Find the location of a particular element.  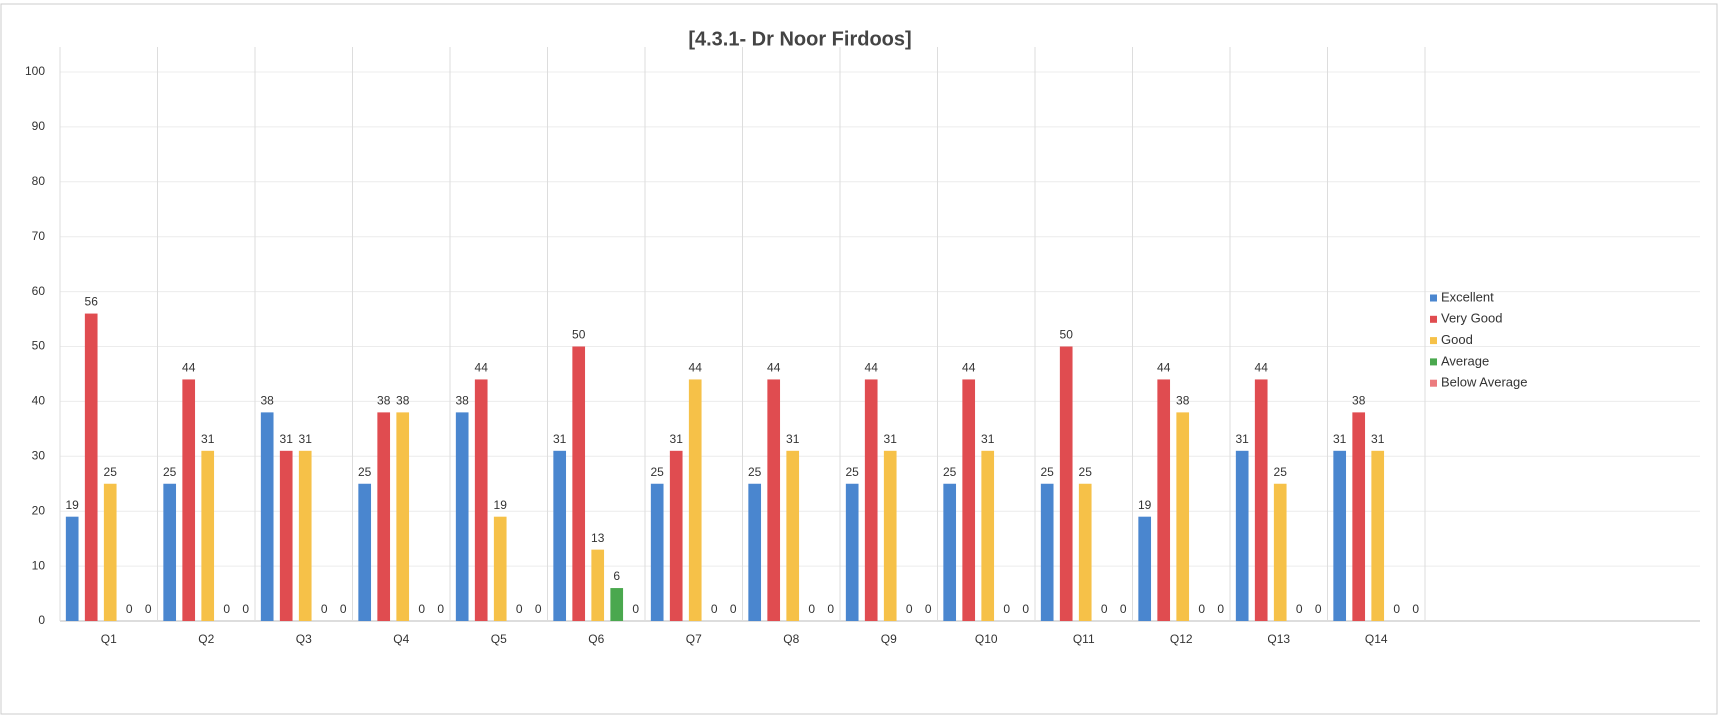

x-tick-label: Q13 is located at coordinates (1278, 639).